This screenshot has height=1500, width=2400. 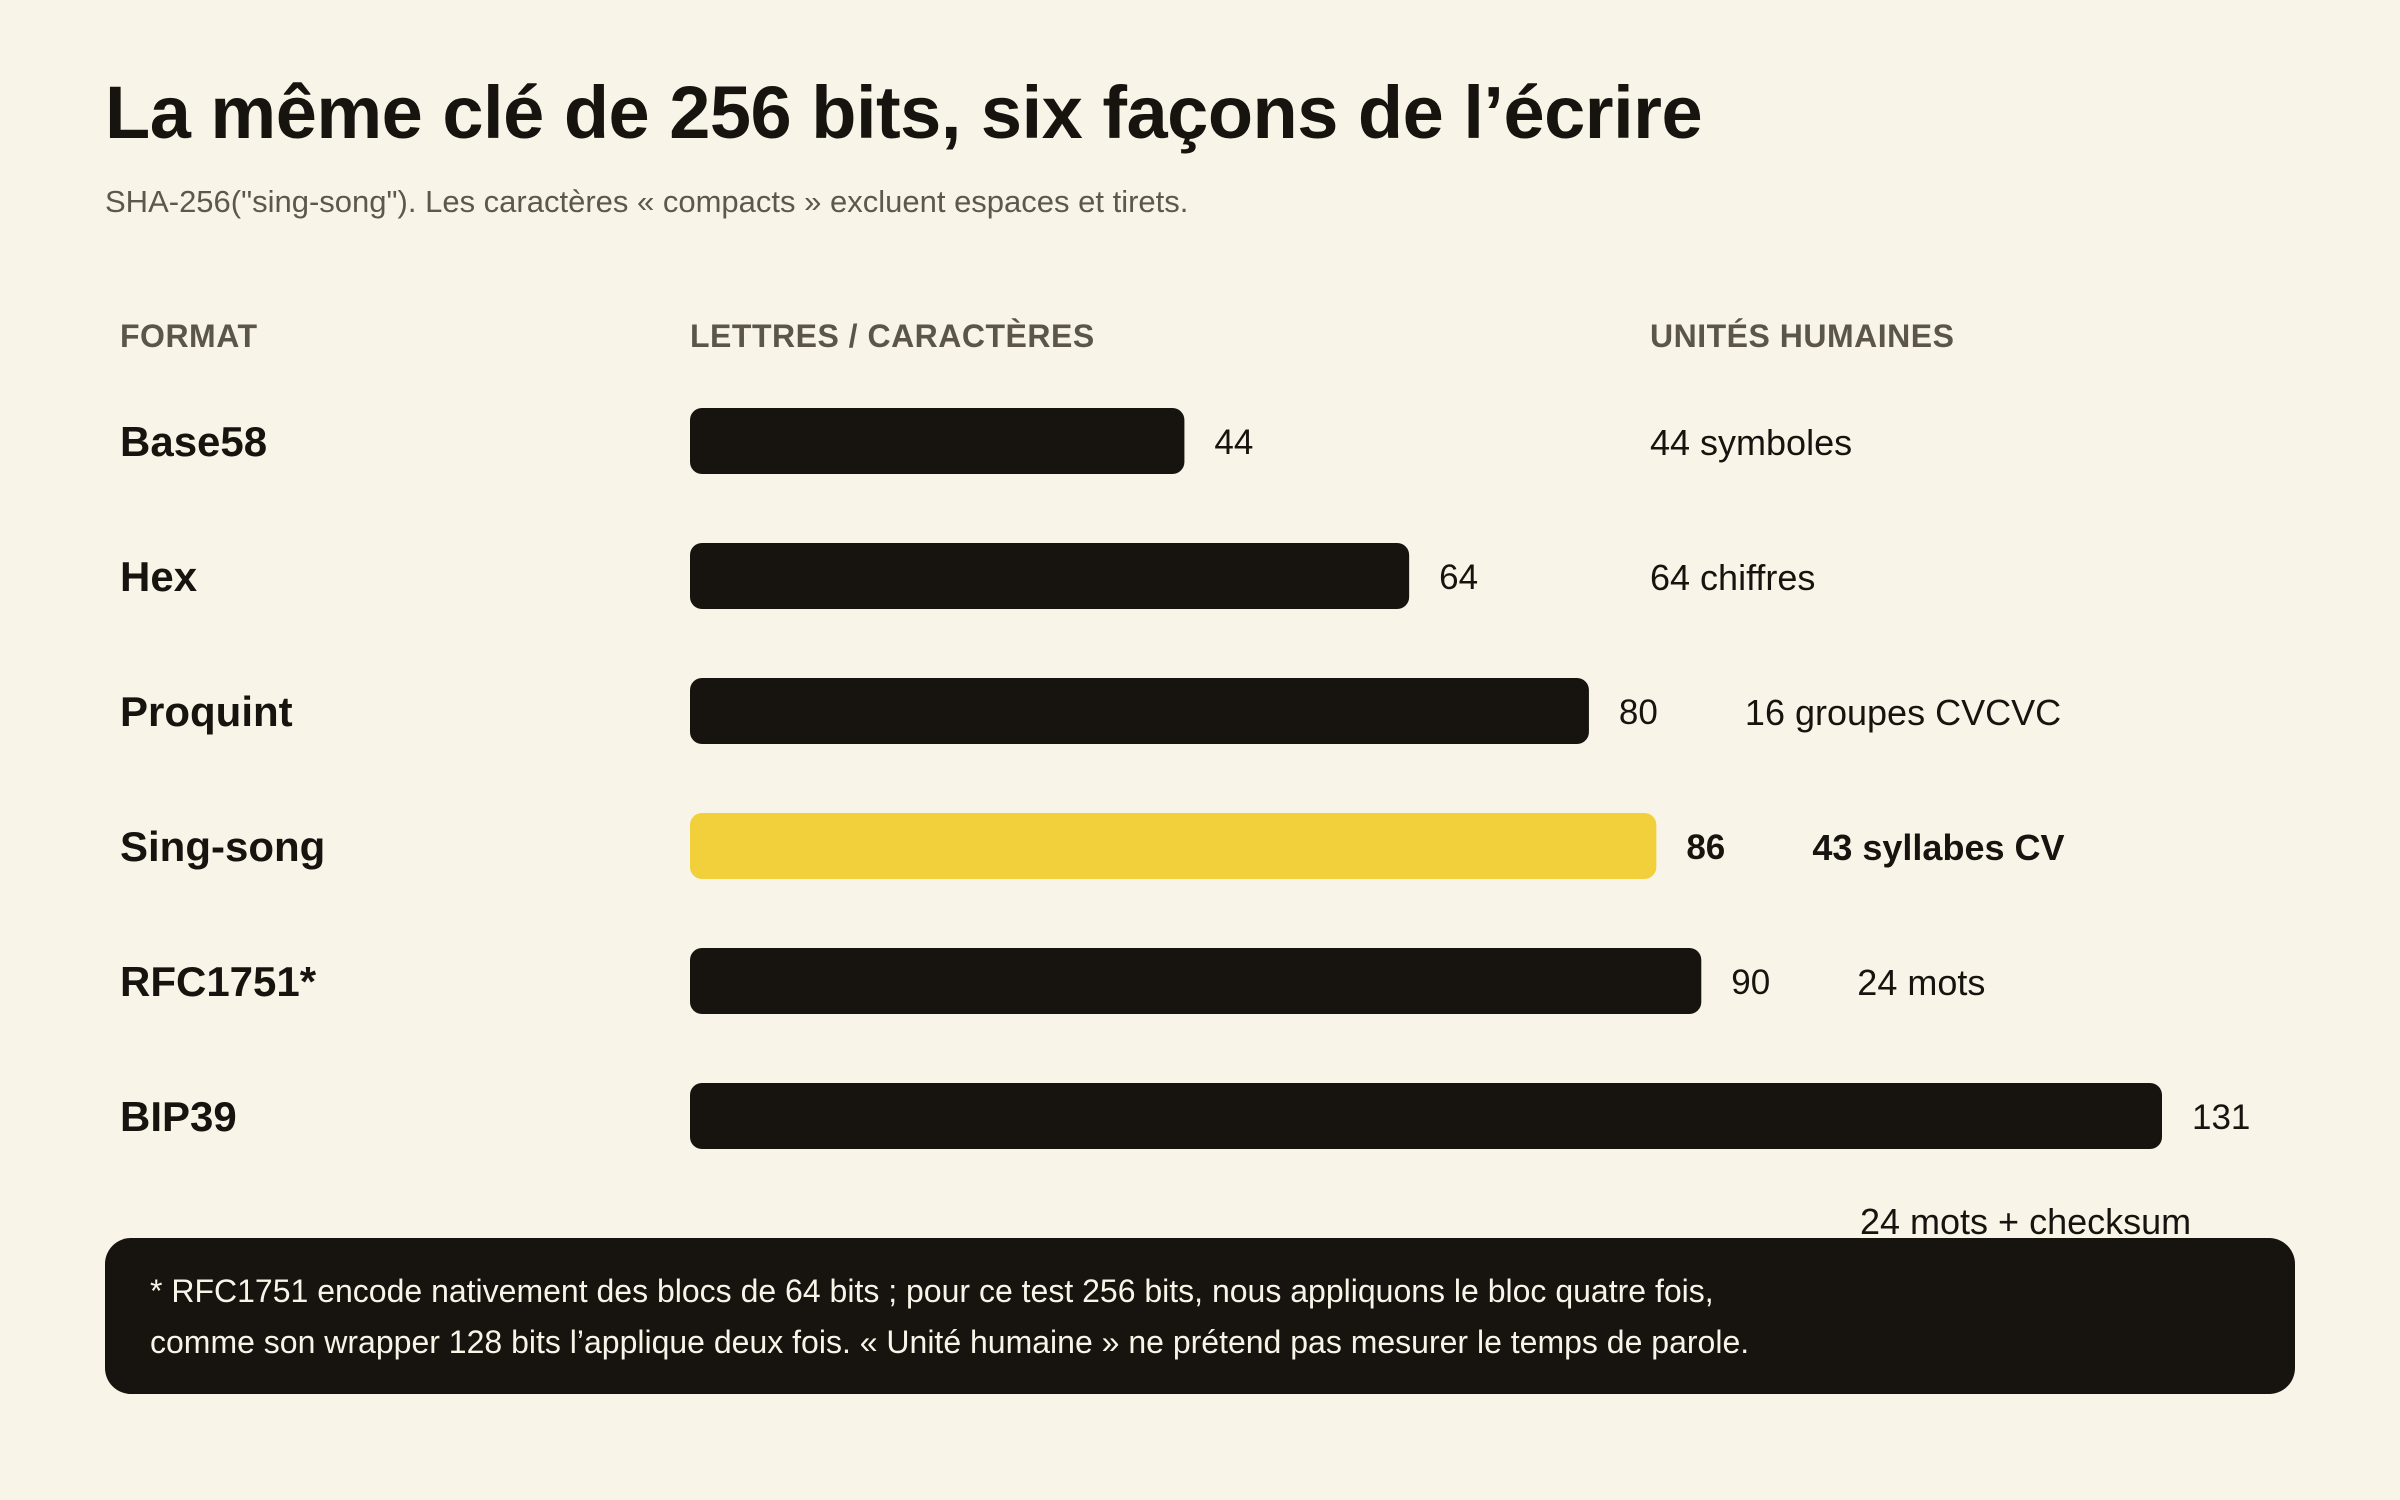 I want to click on bar-rfc1751, so click(x=1196, y=981).